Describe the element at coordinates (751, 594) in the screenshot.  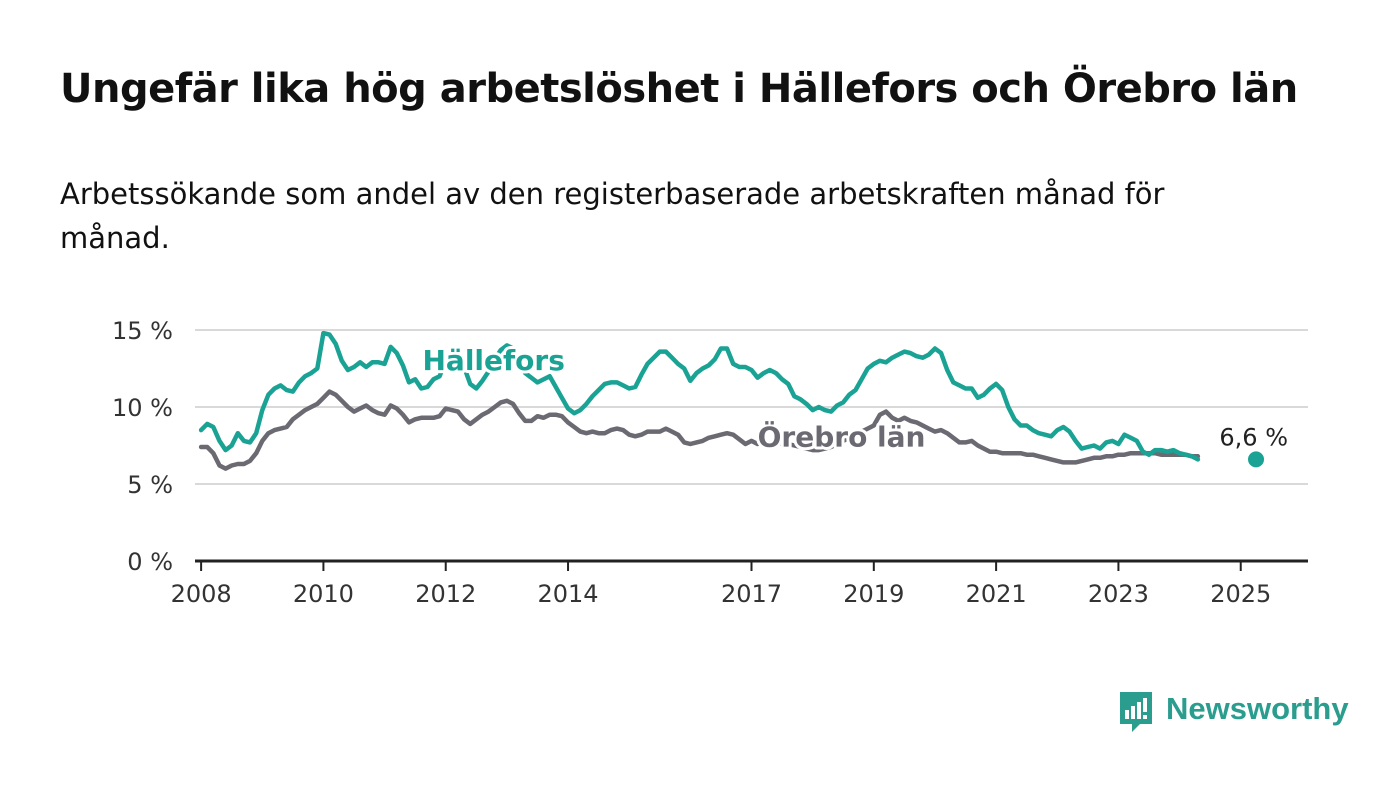
I see `x-tick-label: 2017` at that location.